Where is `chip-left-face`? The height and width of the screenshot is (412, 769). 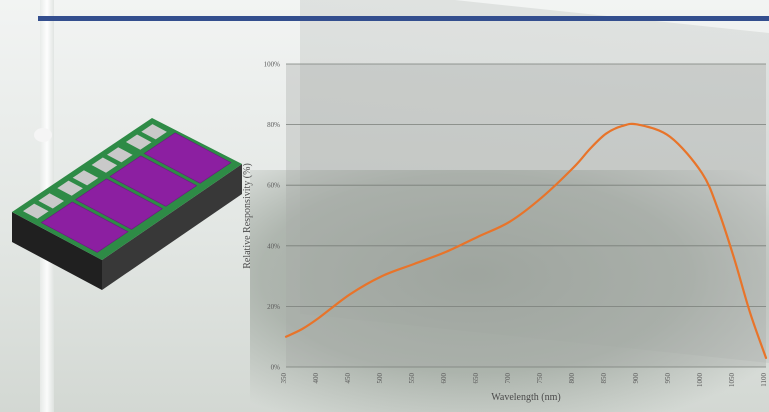
chip-left-face is located at coordinates (57, 251).